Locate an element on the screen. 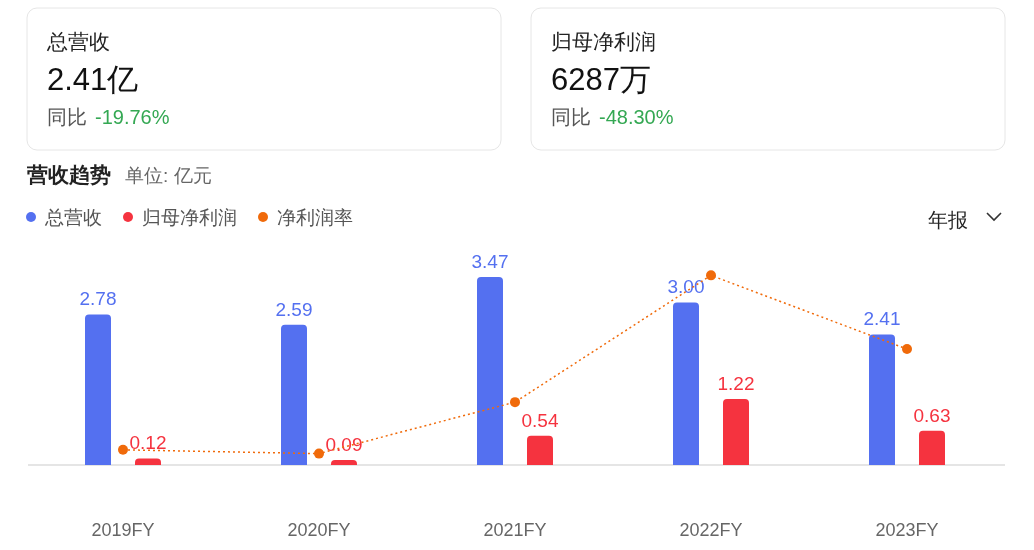  text: 归母净利润 is located at coordinates (603, 41).